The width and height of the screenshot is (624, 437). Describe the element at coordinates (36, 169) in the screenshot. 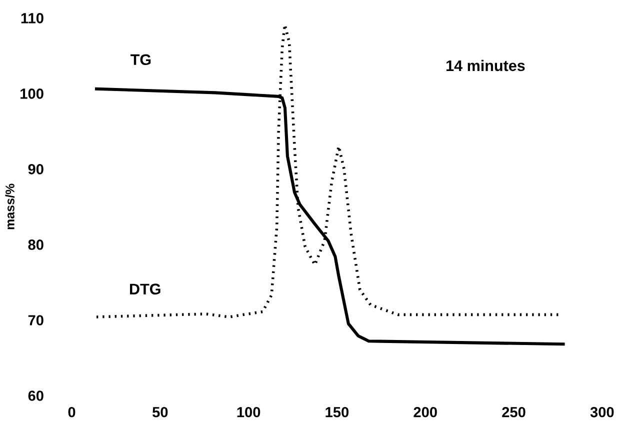

I see `y-tick-label: 90` at that location.